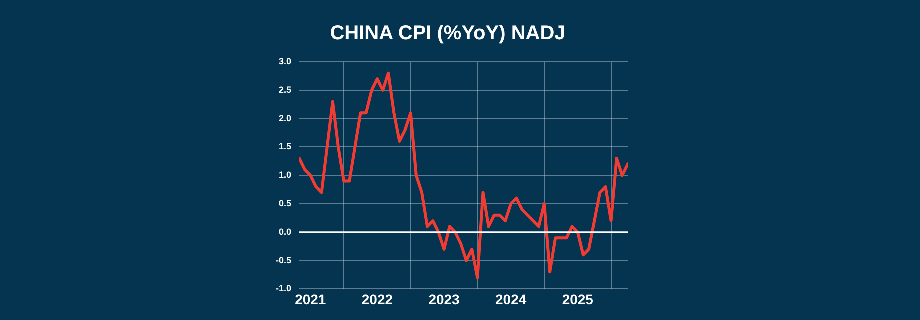 The image size is (920, 320). What do you see at coordinates (285, 118) in the screenshot?
I see `y-tick-label: 2.0` at bounding box center [285, 118].